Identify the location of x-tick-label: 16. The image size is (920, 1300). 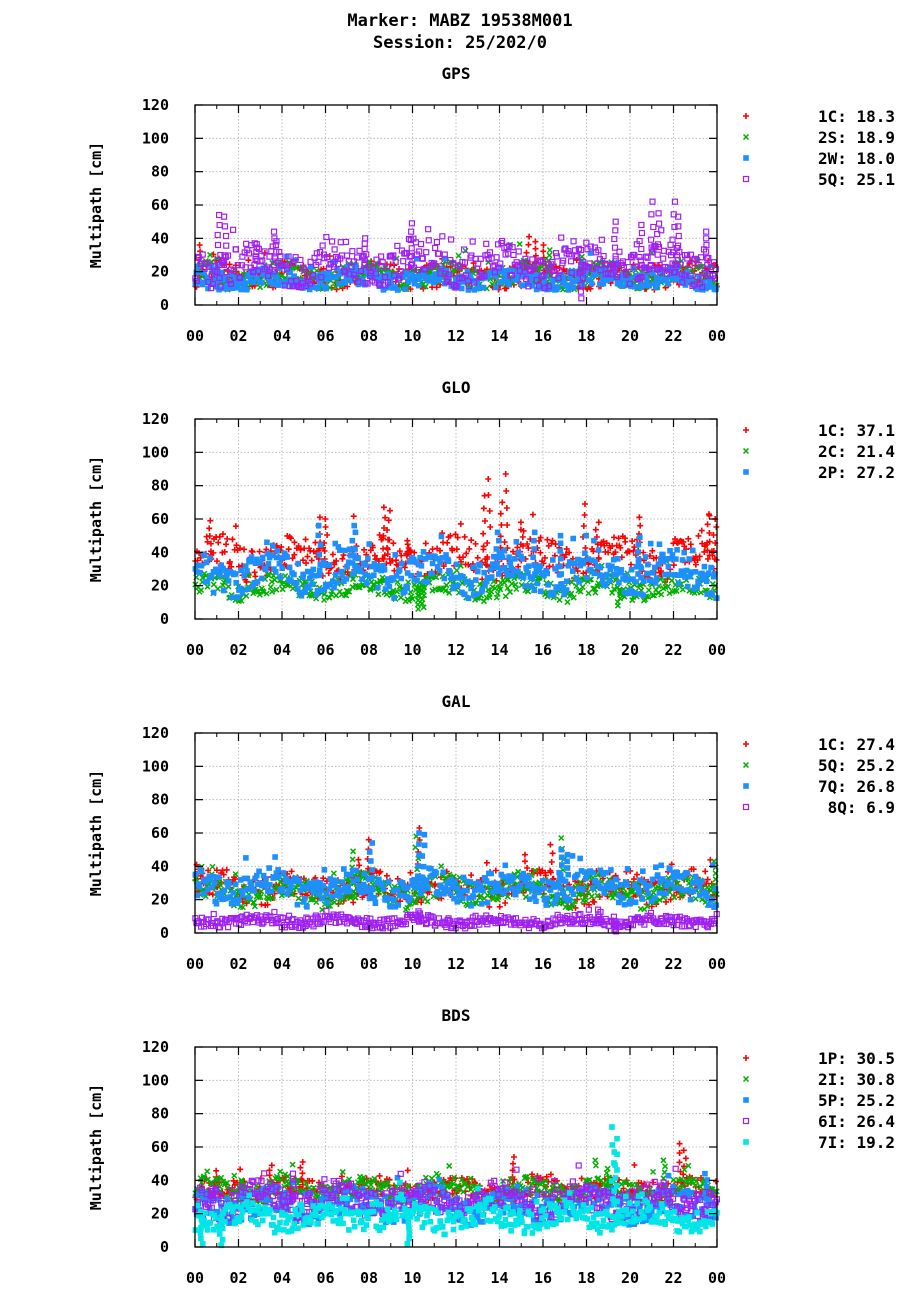
(543, 336).